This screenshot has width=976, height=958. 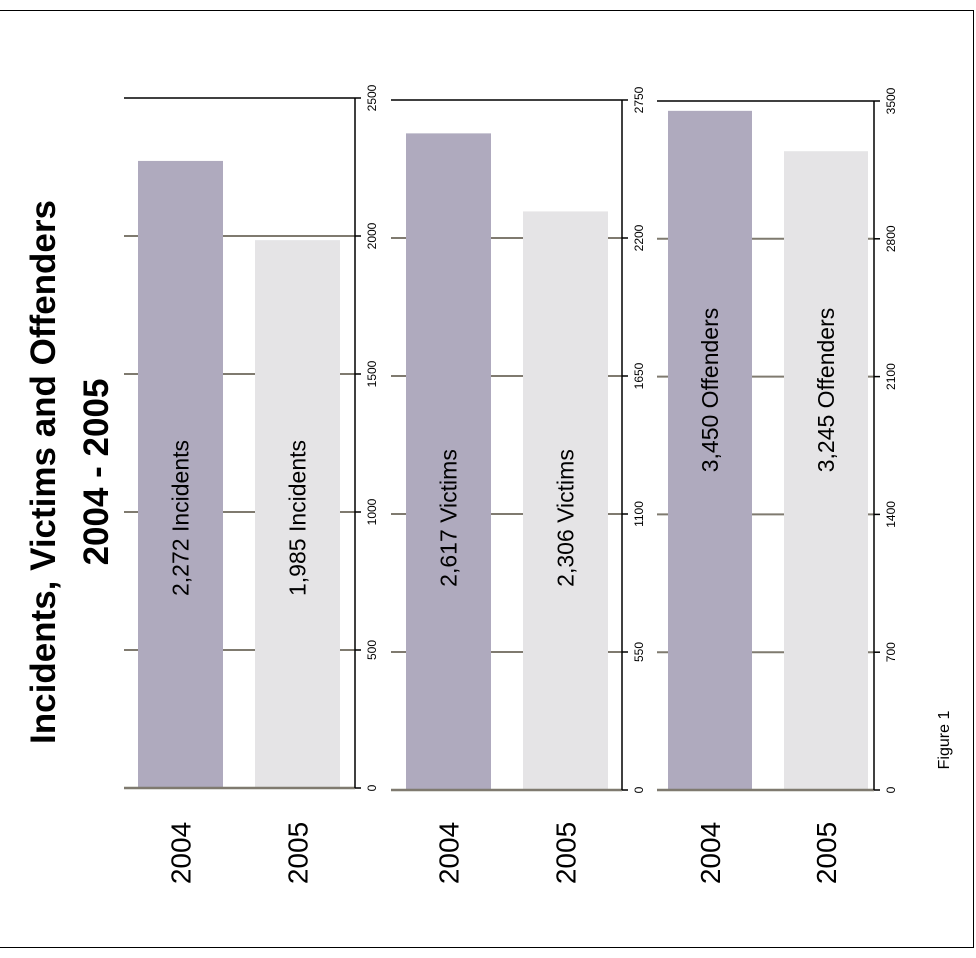 What do you see at coordinates (181, 518) in the screenshot?
I see `bar-label: 2,272 Incidents` at bounding box center [181, 518].